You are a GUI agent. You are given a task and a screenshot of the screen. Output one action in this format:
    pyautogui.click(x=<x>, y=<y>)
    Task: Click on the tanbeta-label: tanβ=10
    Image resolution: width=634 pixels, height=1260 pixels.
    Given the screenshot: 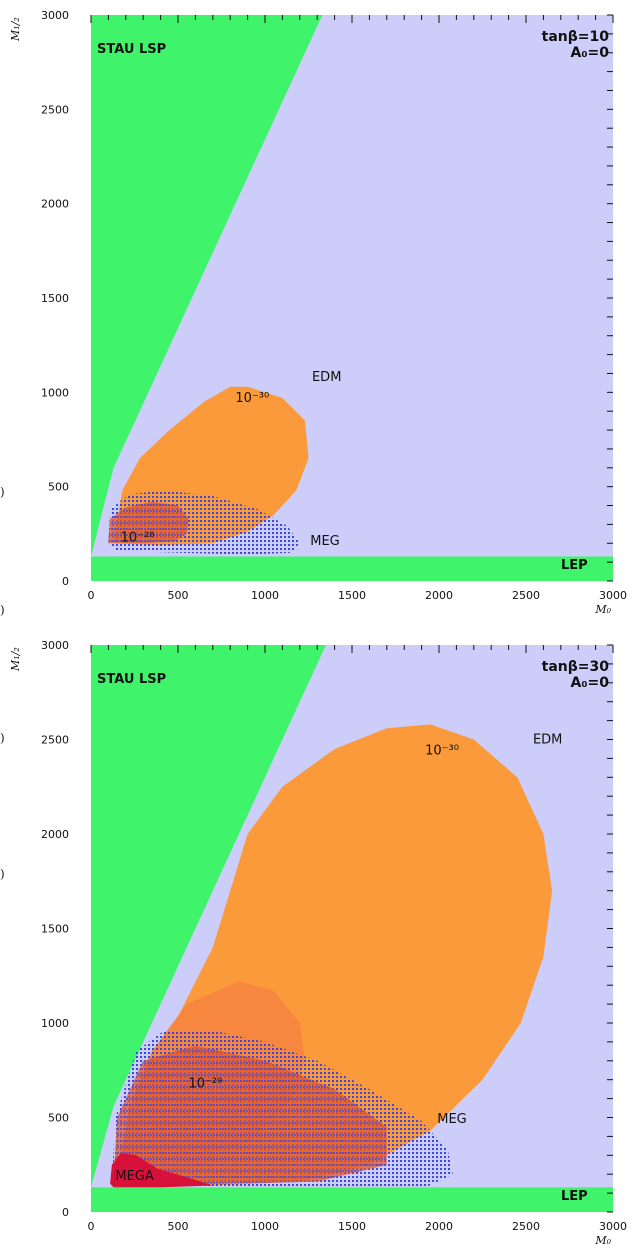 What is the action you would take?
    pyautogui.click(x=576, y=37)
    